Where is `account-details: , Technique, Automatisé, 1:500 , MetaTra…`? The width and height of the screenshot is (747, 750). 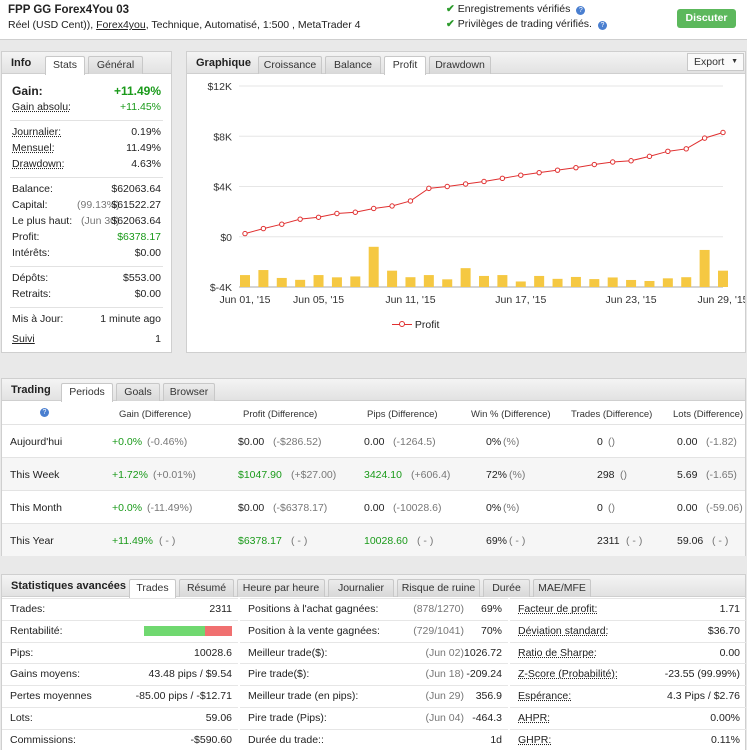 account-details: , Technique, Automatisé, 1:500 , MetaTra… is located at coordinates (253, 25).